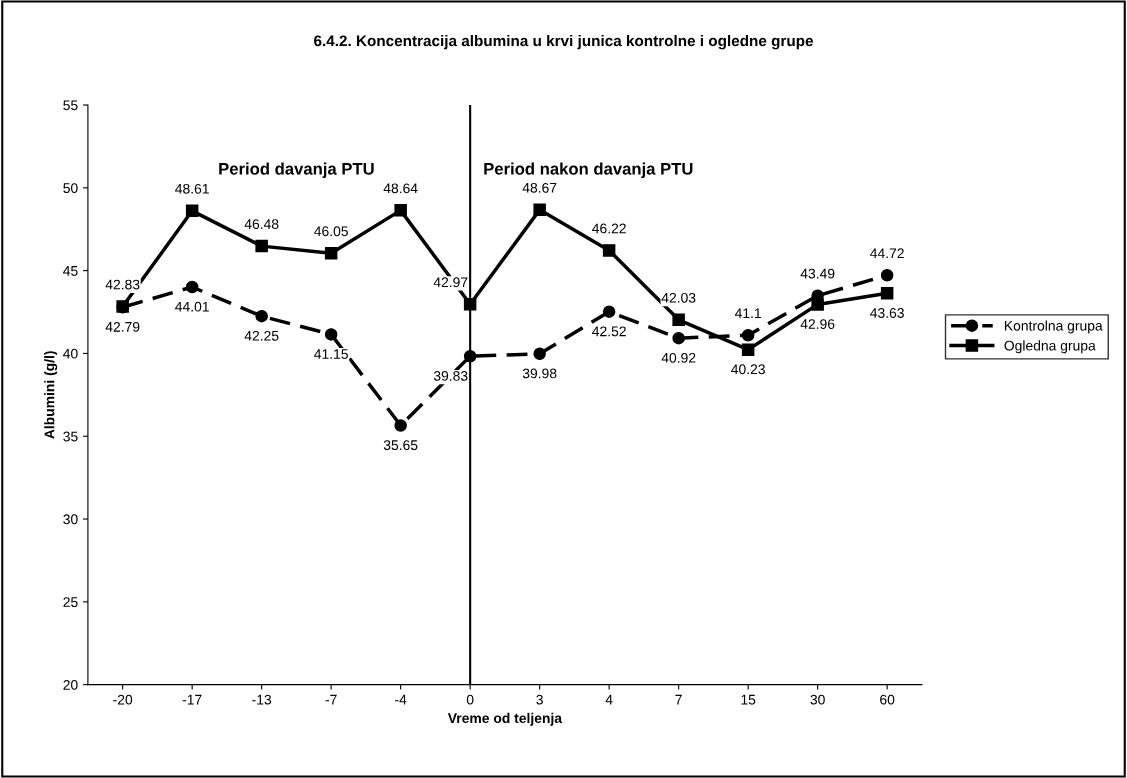 The image size is (1127, 778). Describe the element at coordinates (450, 282) in the screenshot. I see `data-label: 42.97` at that location.